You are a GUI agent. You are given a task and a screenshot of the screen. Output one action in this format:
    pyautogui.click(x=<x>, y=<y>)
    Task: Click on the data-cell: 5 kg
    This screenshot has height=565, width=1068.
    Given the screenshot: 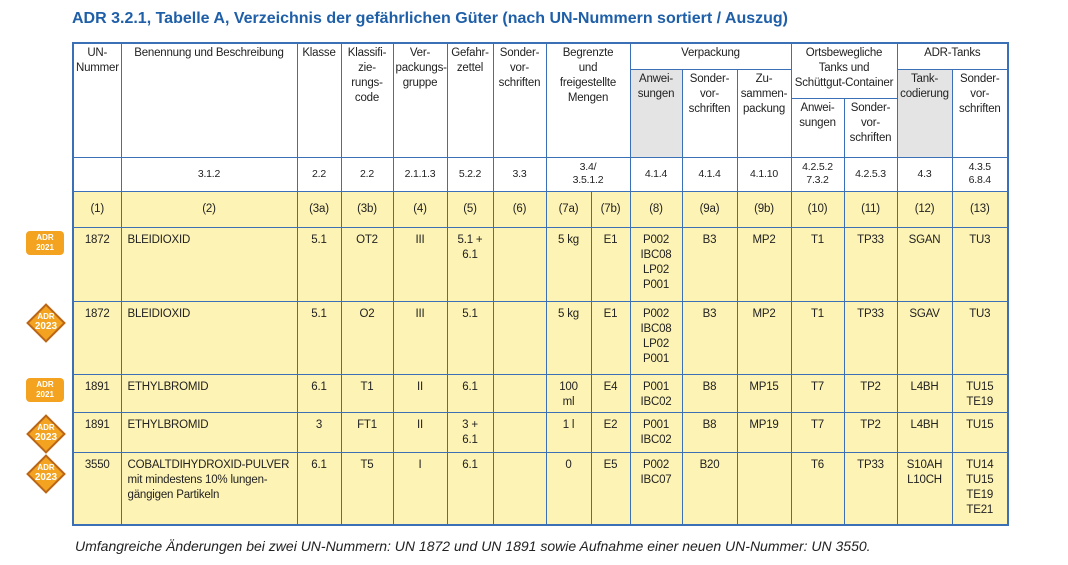 What is the action you would take?
    pyautogui.click(x=568, y=337)
    